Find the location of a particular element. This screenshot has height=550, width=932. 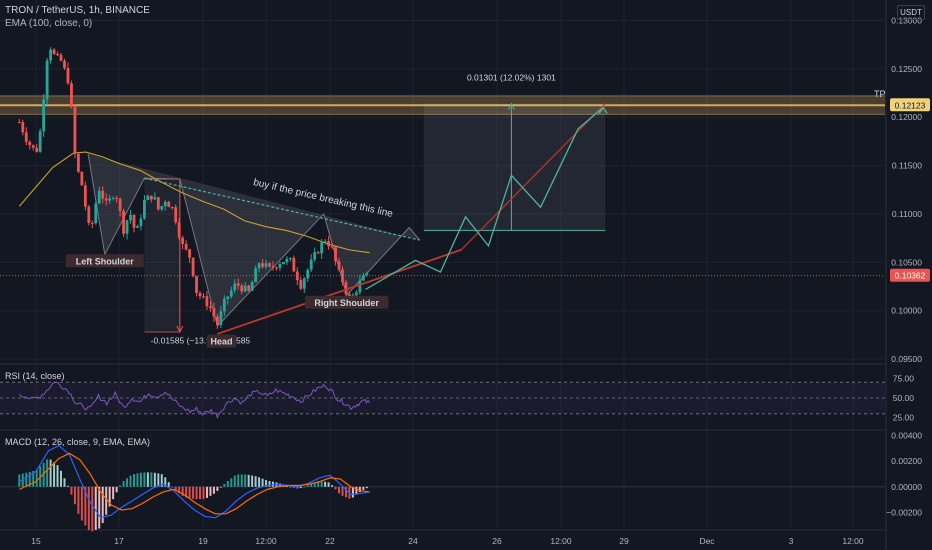

tp-label: TP is located at coordinates (880, 94).